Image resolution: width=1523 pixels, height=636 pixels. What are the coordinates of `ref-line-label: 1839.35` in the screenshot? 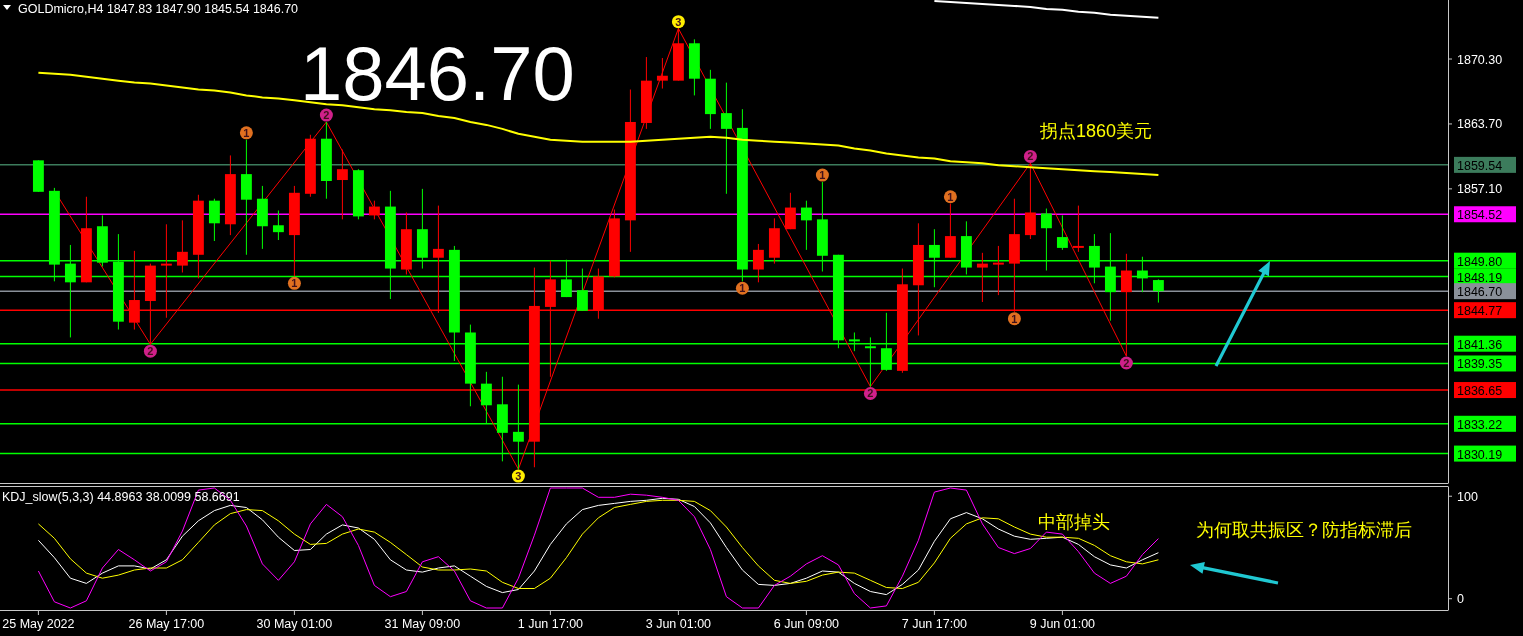 It's located at (1480, 364).